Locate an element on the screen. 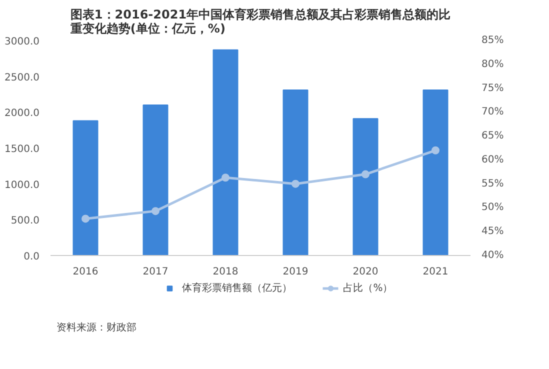  x-tick-label: 2020 is located at coordinates (365, 272).